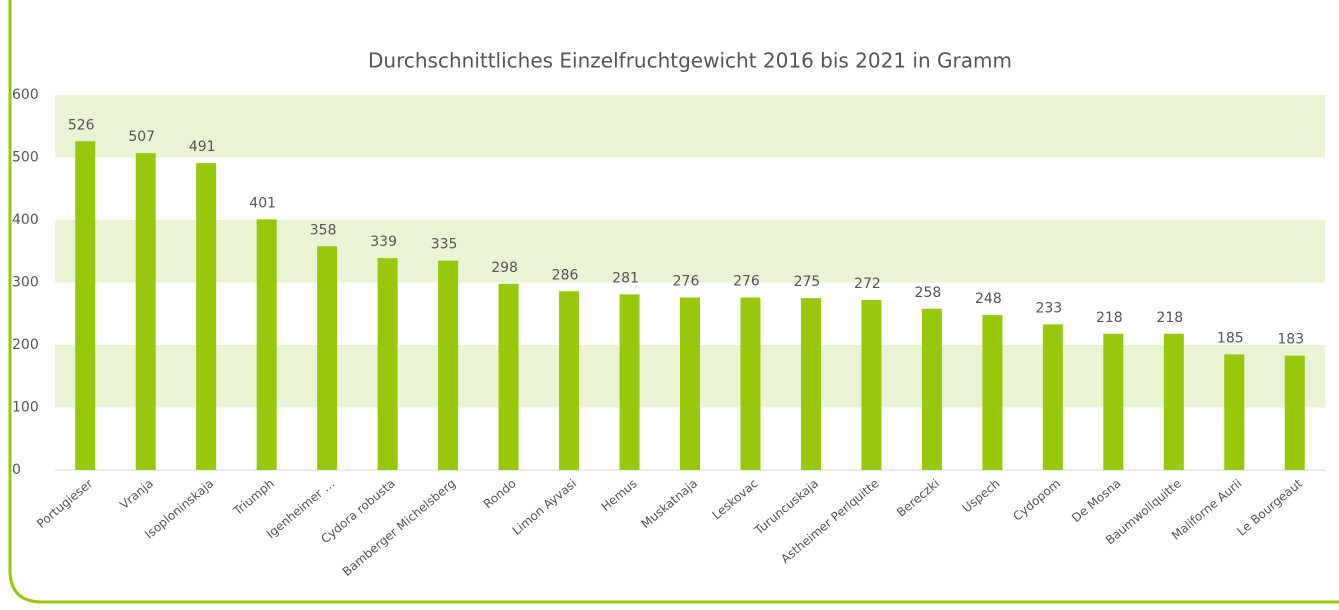 This screenshot has width=1339, height=610. Describe the element at coordinates (867, 284) in the screenshot. I see `value-label: 272` at that location.